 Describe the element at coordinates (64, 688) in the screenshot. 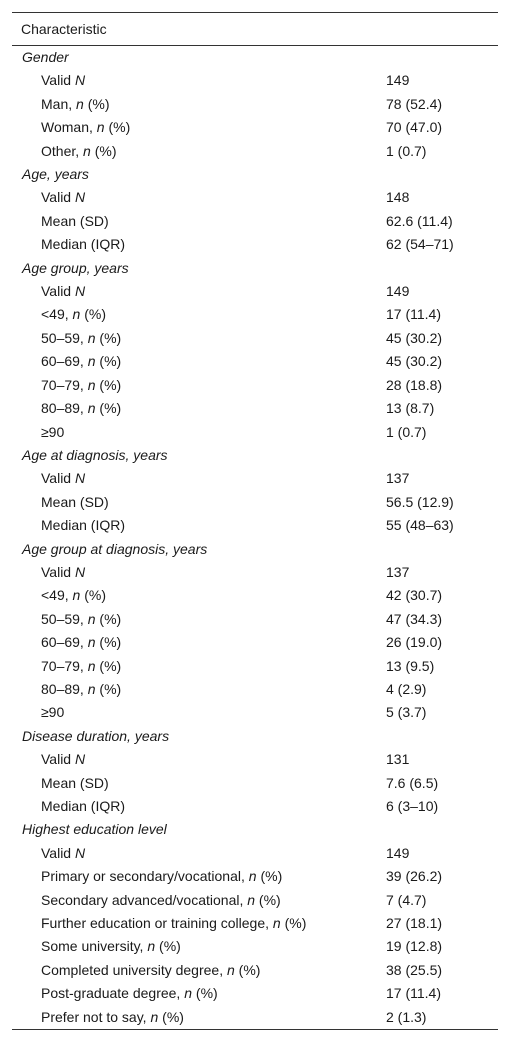

I see `row-label-text: 80–89,` at that location.